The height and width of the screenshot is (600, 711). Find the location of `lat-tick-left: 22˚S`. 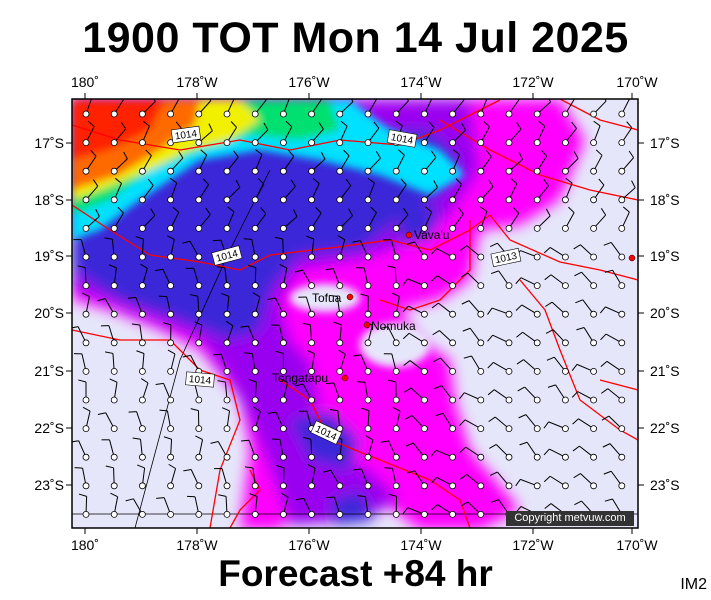

lat-tick-left: 22˚S is located at coordinates (49, 428).